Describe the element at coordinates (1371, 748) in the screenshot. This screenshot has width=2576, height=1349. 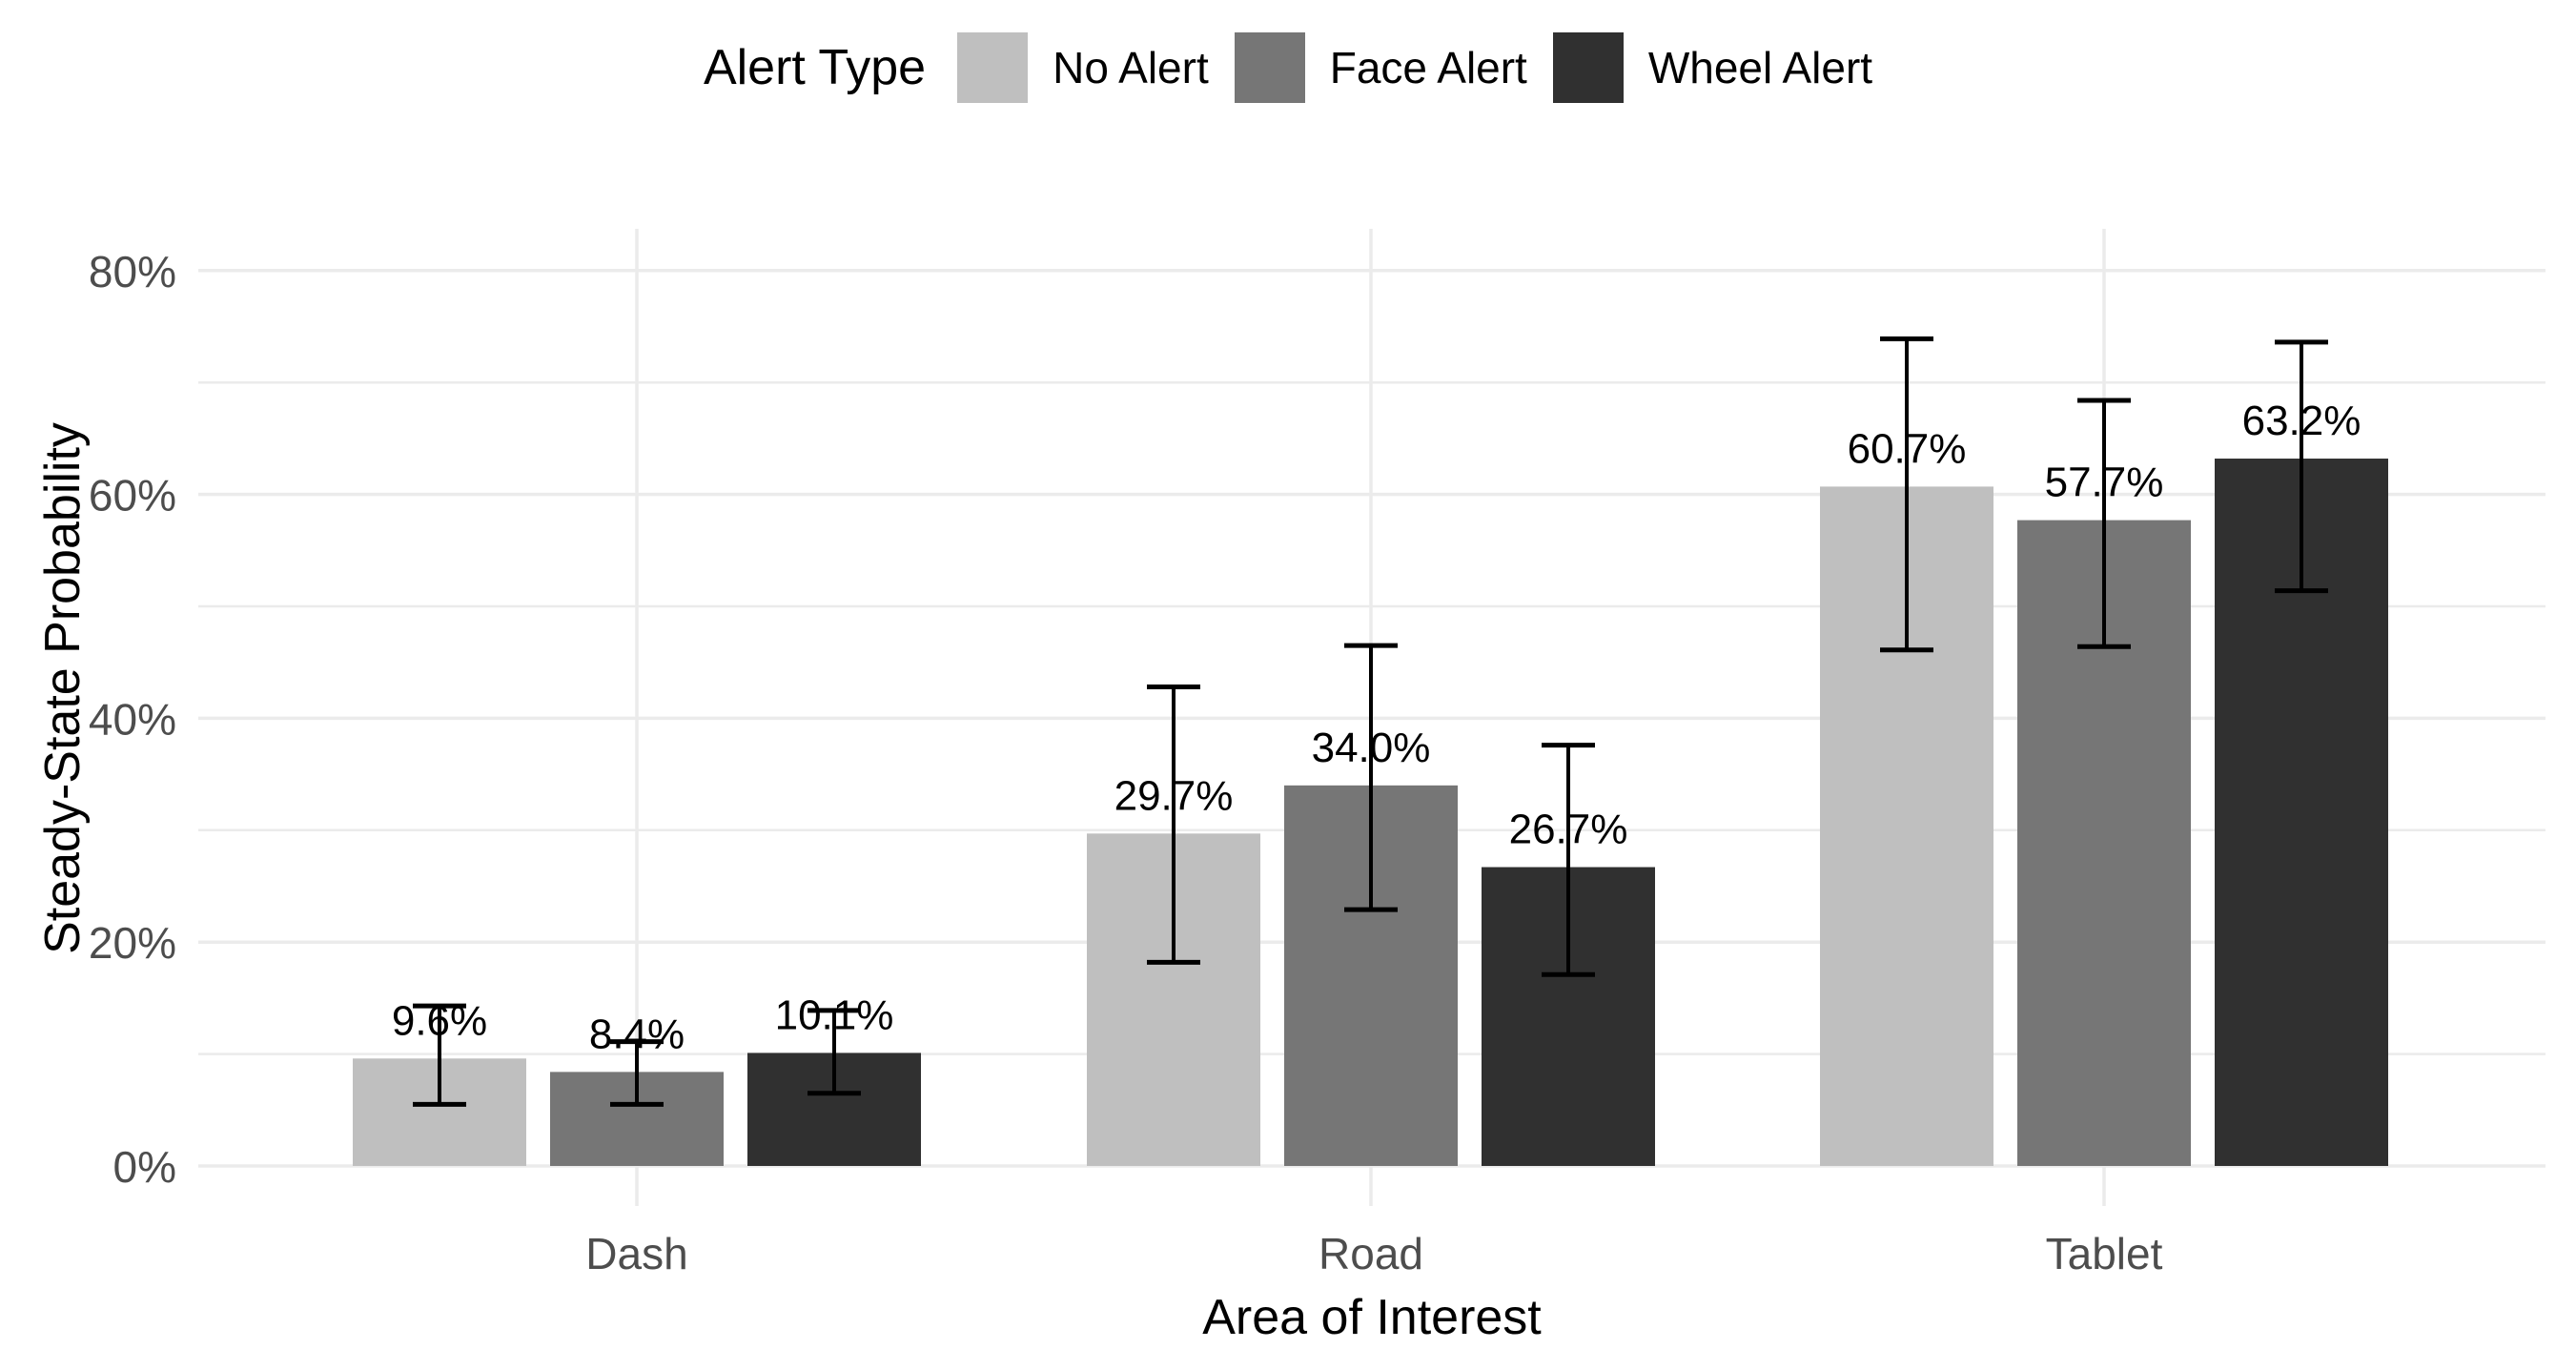
I see `value-label: 34.0%` at that location.